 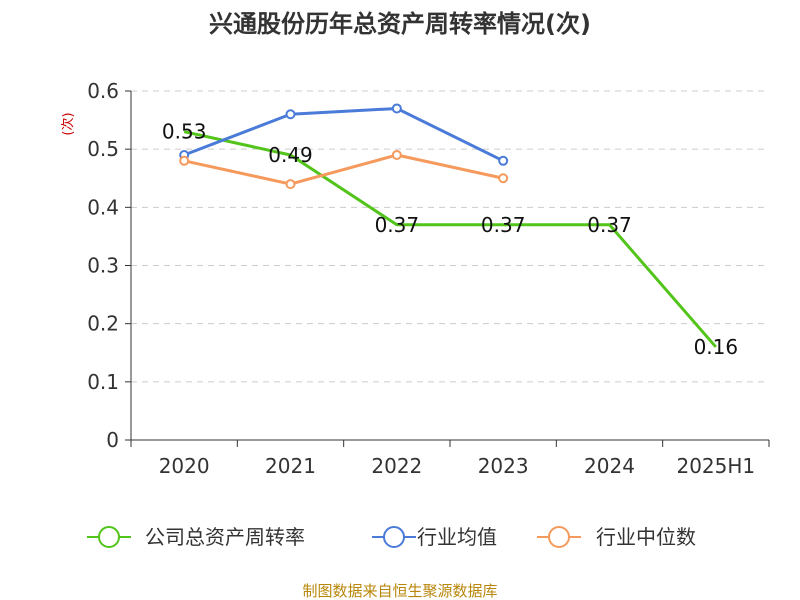 I want to click on legend: 公司总资产周转率 行业均值 行业中位数, so click(x=391, y=537).